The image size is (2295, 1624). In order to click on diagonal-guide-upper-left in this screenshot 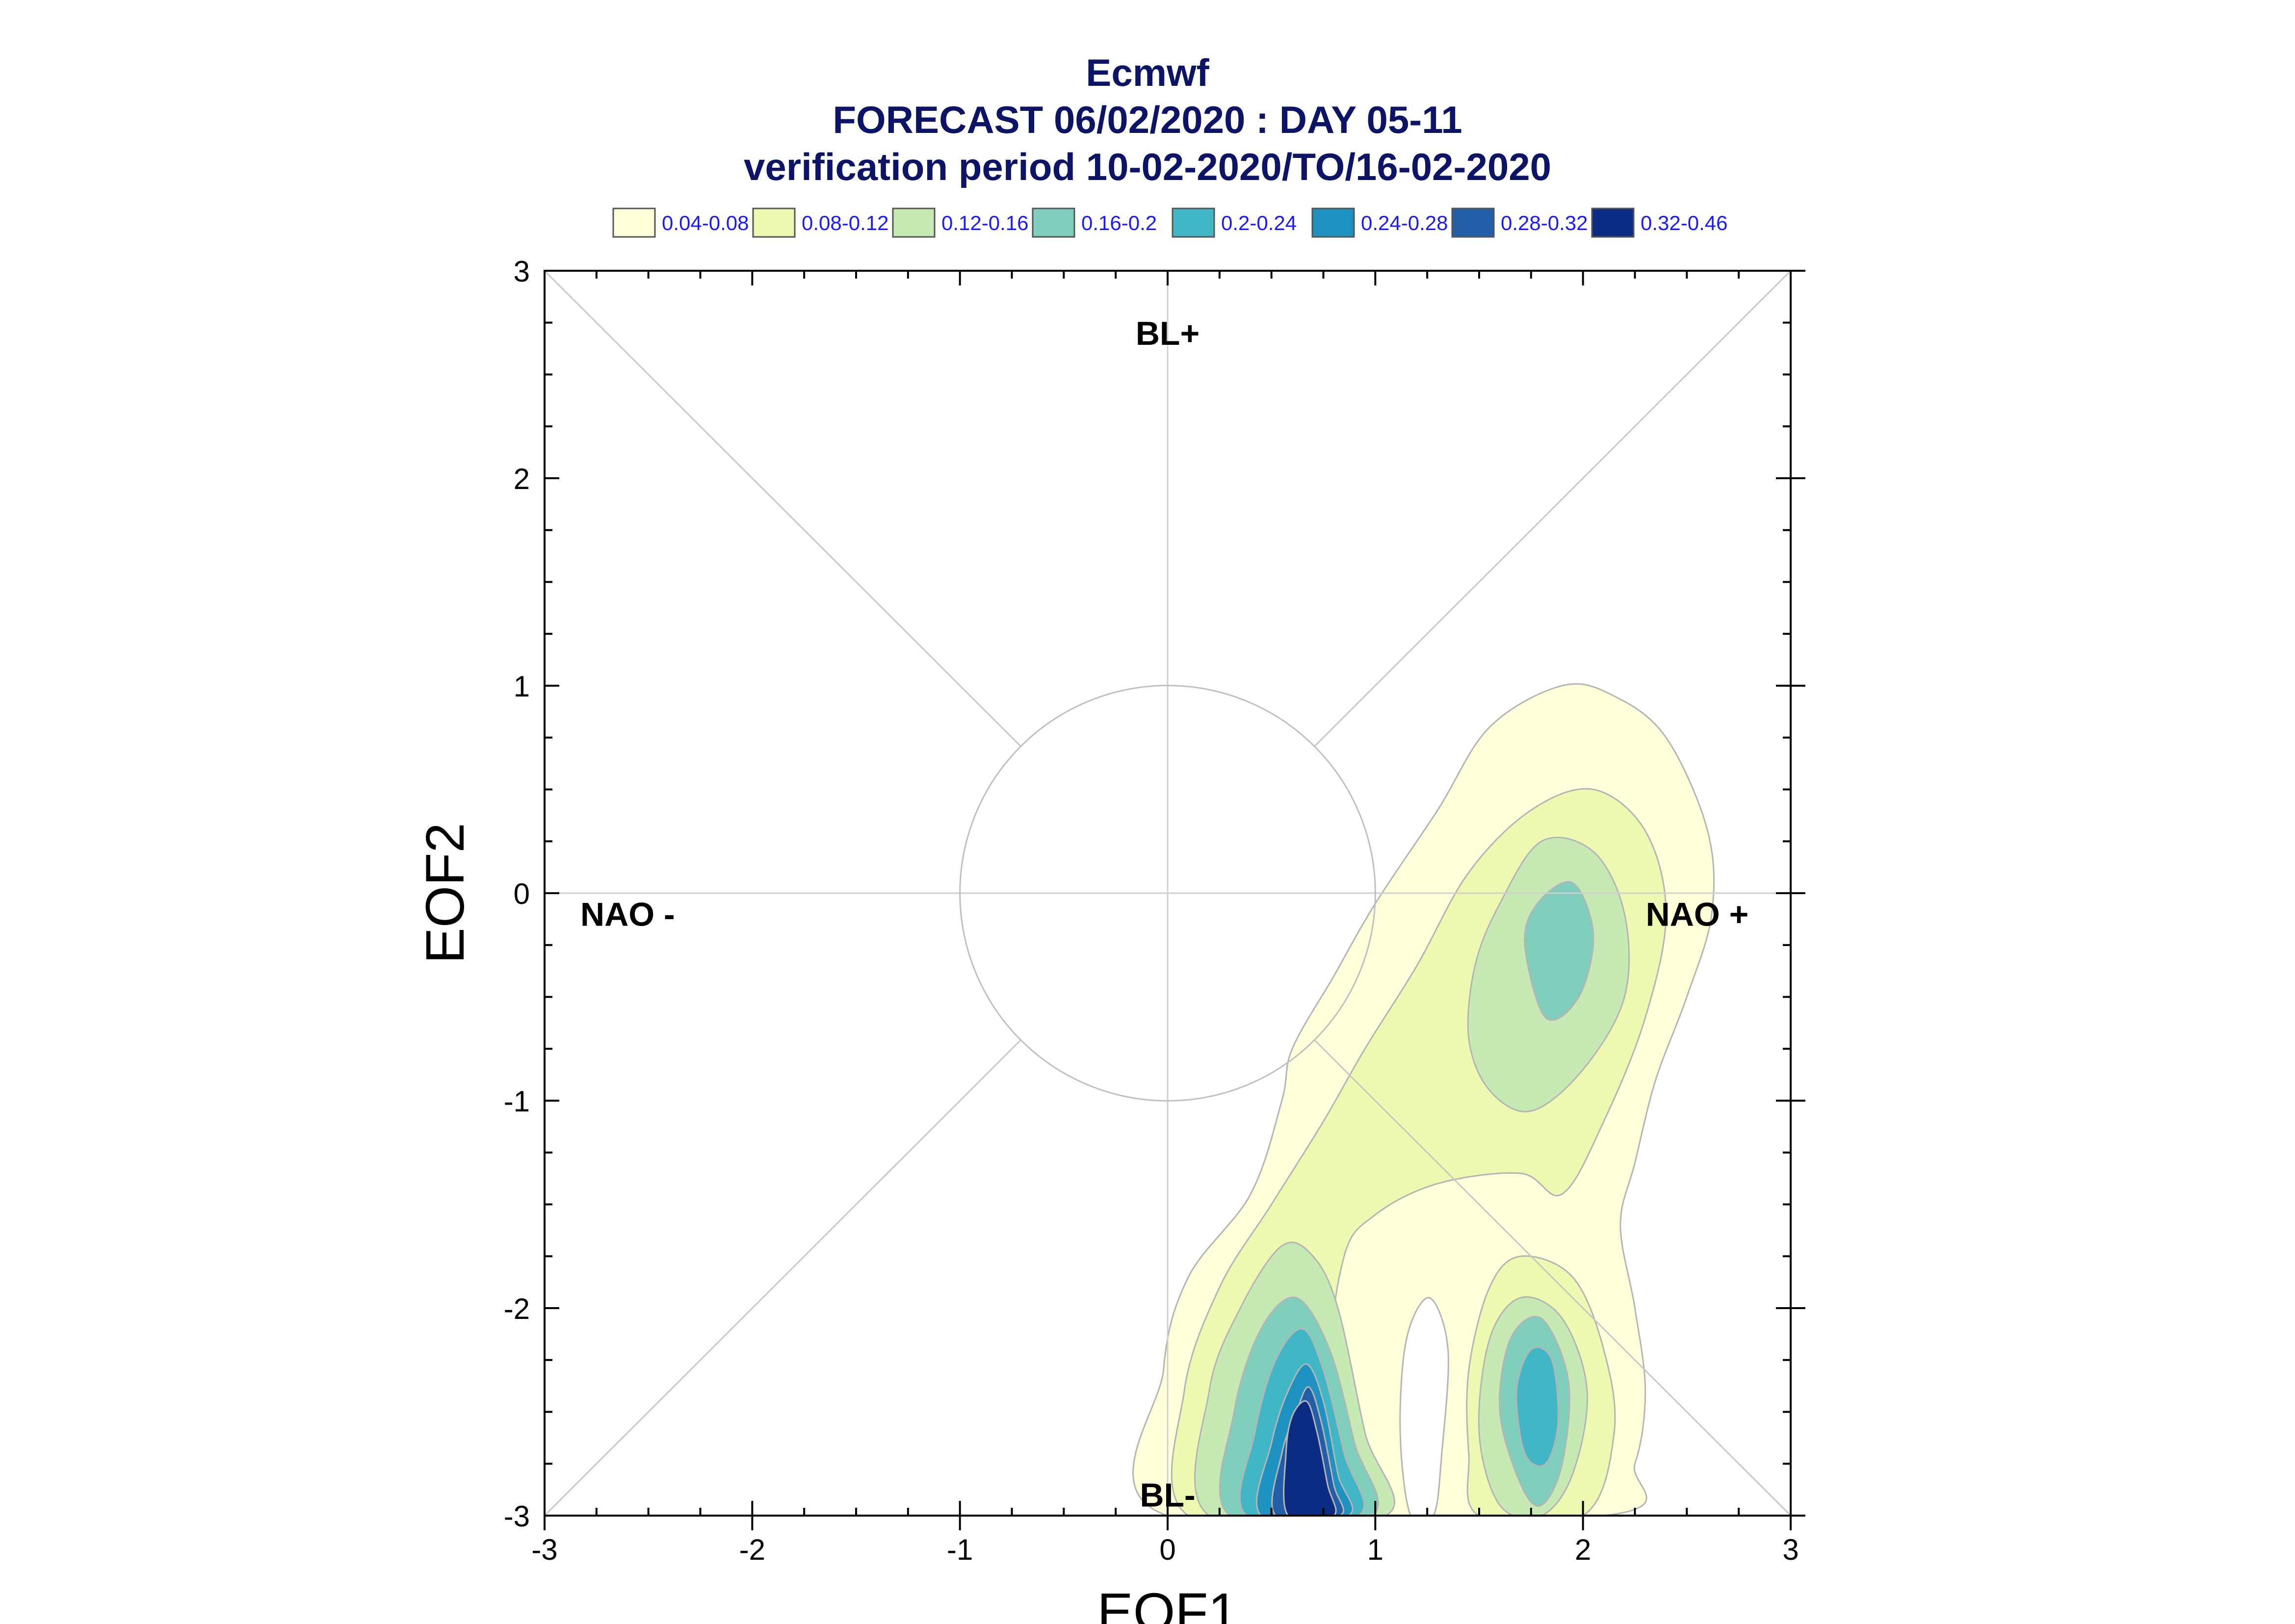, I will do `click(782, 508)`.